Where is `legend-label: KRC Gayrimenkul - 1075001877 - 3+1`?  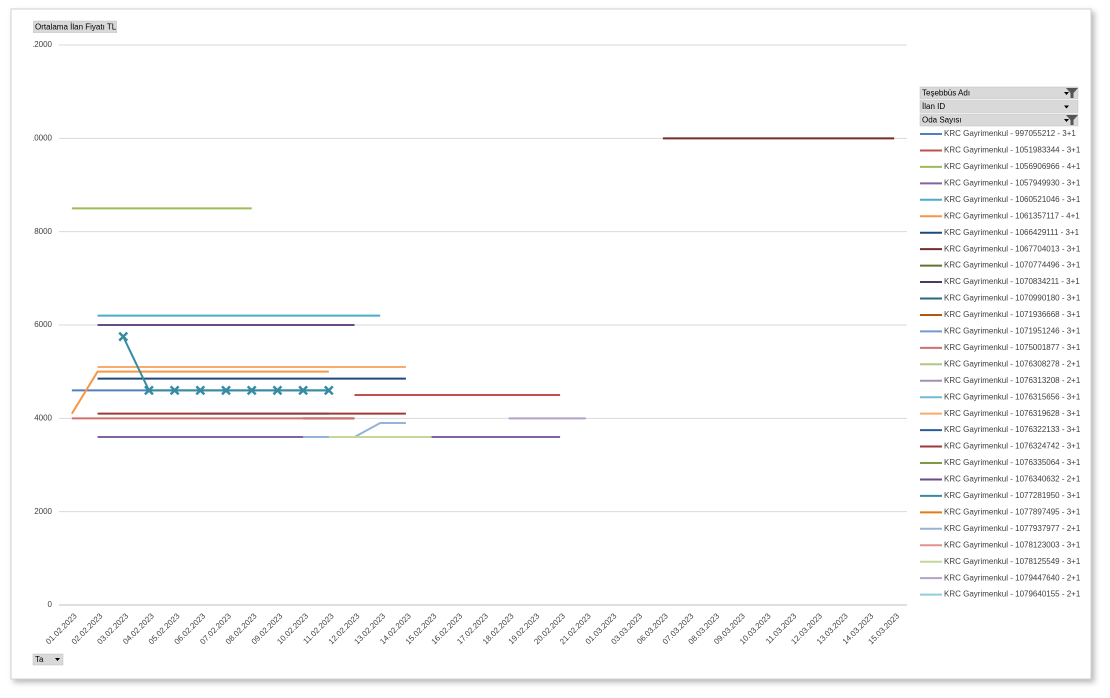 legend-label: KRC Gayrimenkul - 1075001877 - 3+1 is located at coordinates (1012, 347).